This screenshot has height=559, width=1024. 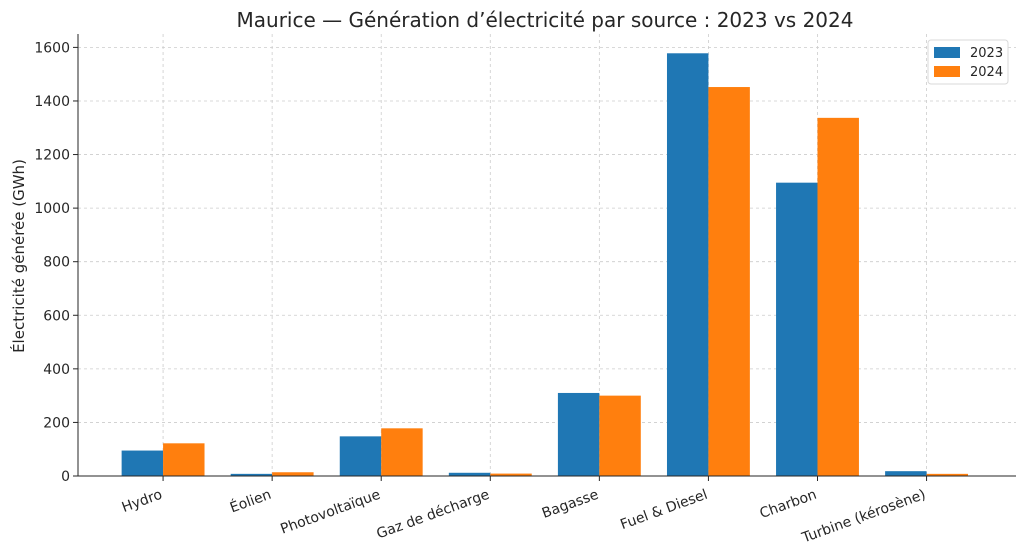 I want to click on y-axis-label: Électricité générée (GWh), so click(x=18, y=256).